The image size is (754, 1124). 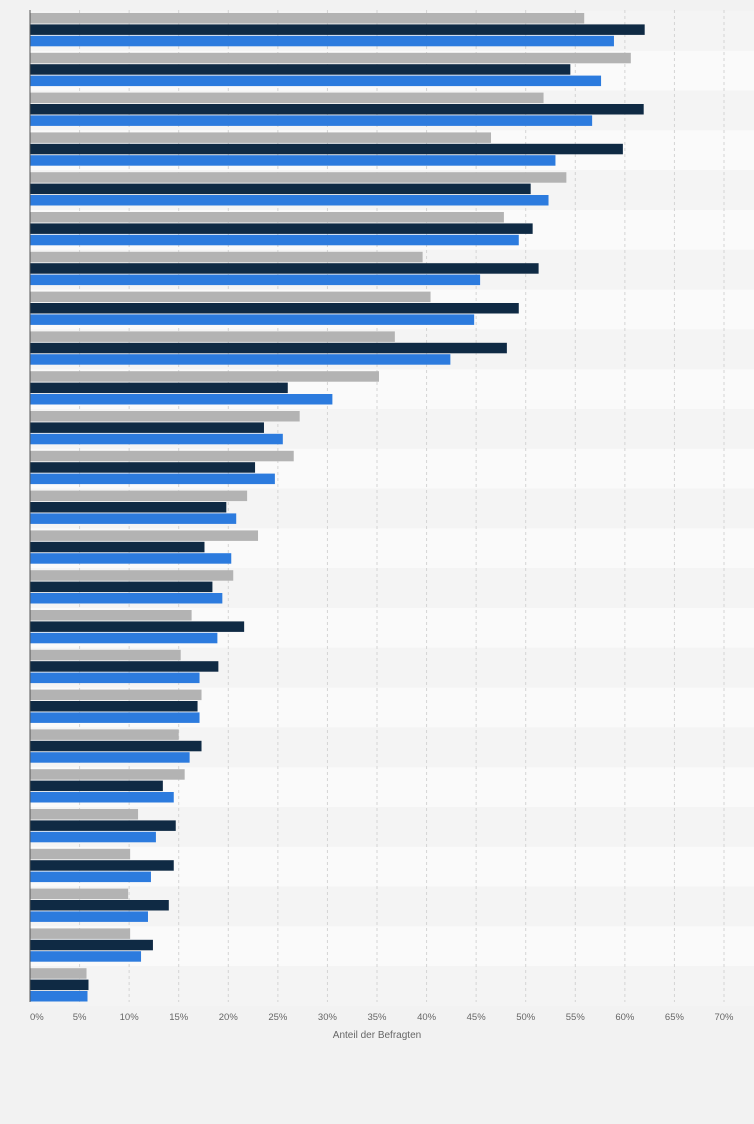 I want to click on row-band, so click(x=392, y=986).